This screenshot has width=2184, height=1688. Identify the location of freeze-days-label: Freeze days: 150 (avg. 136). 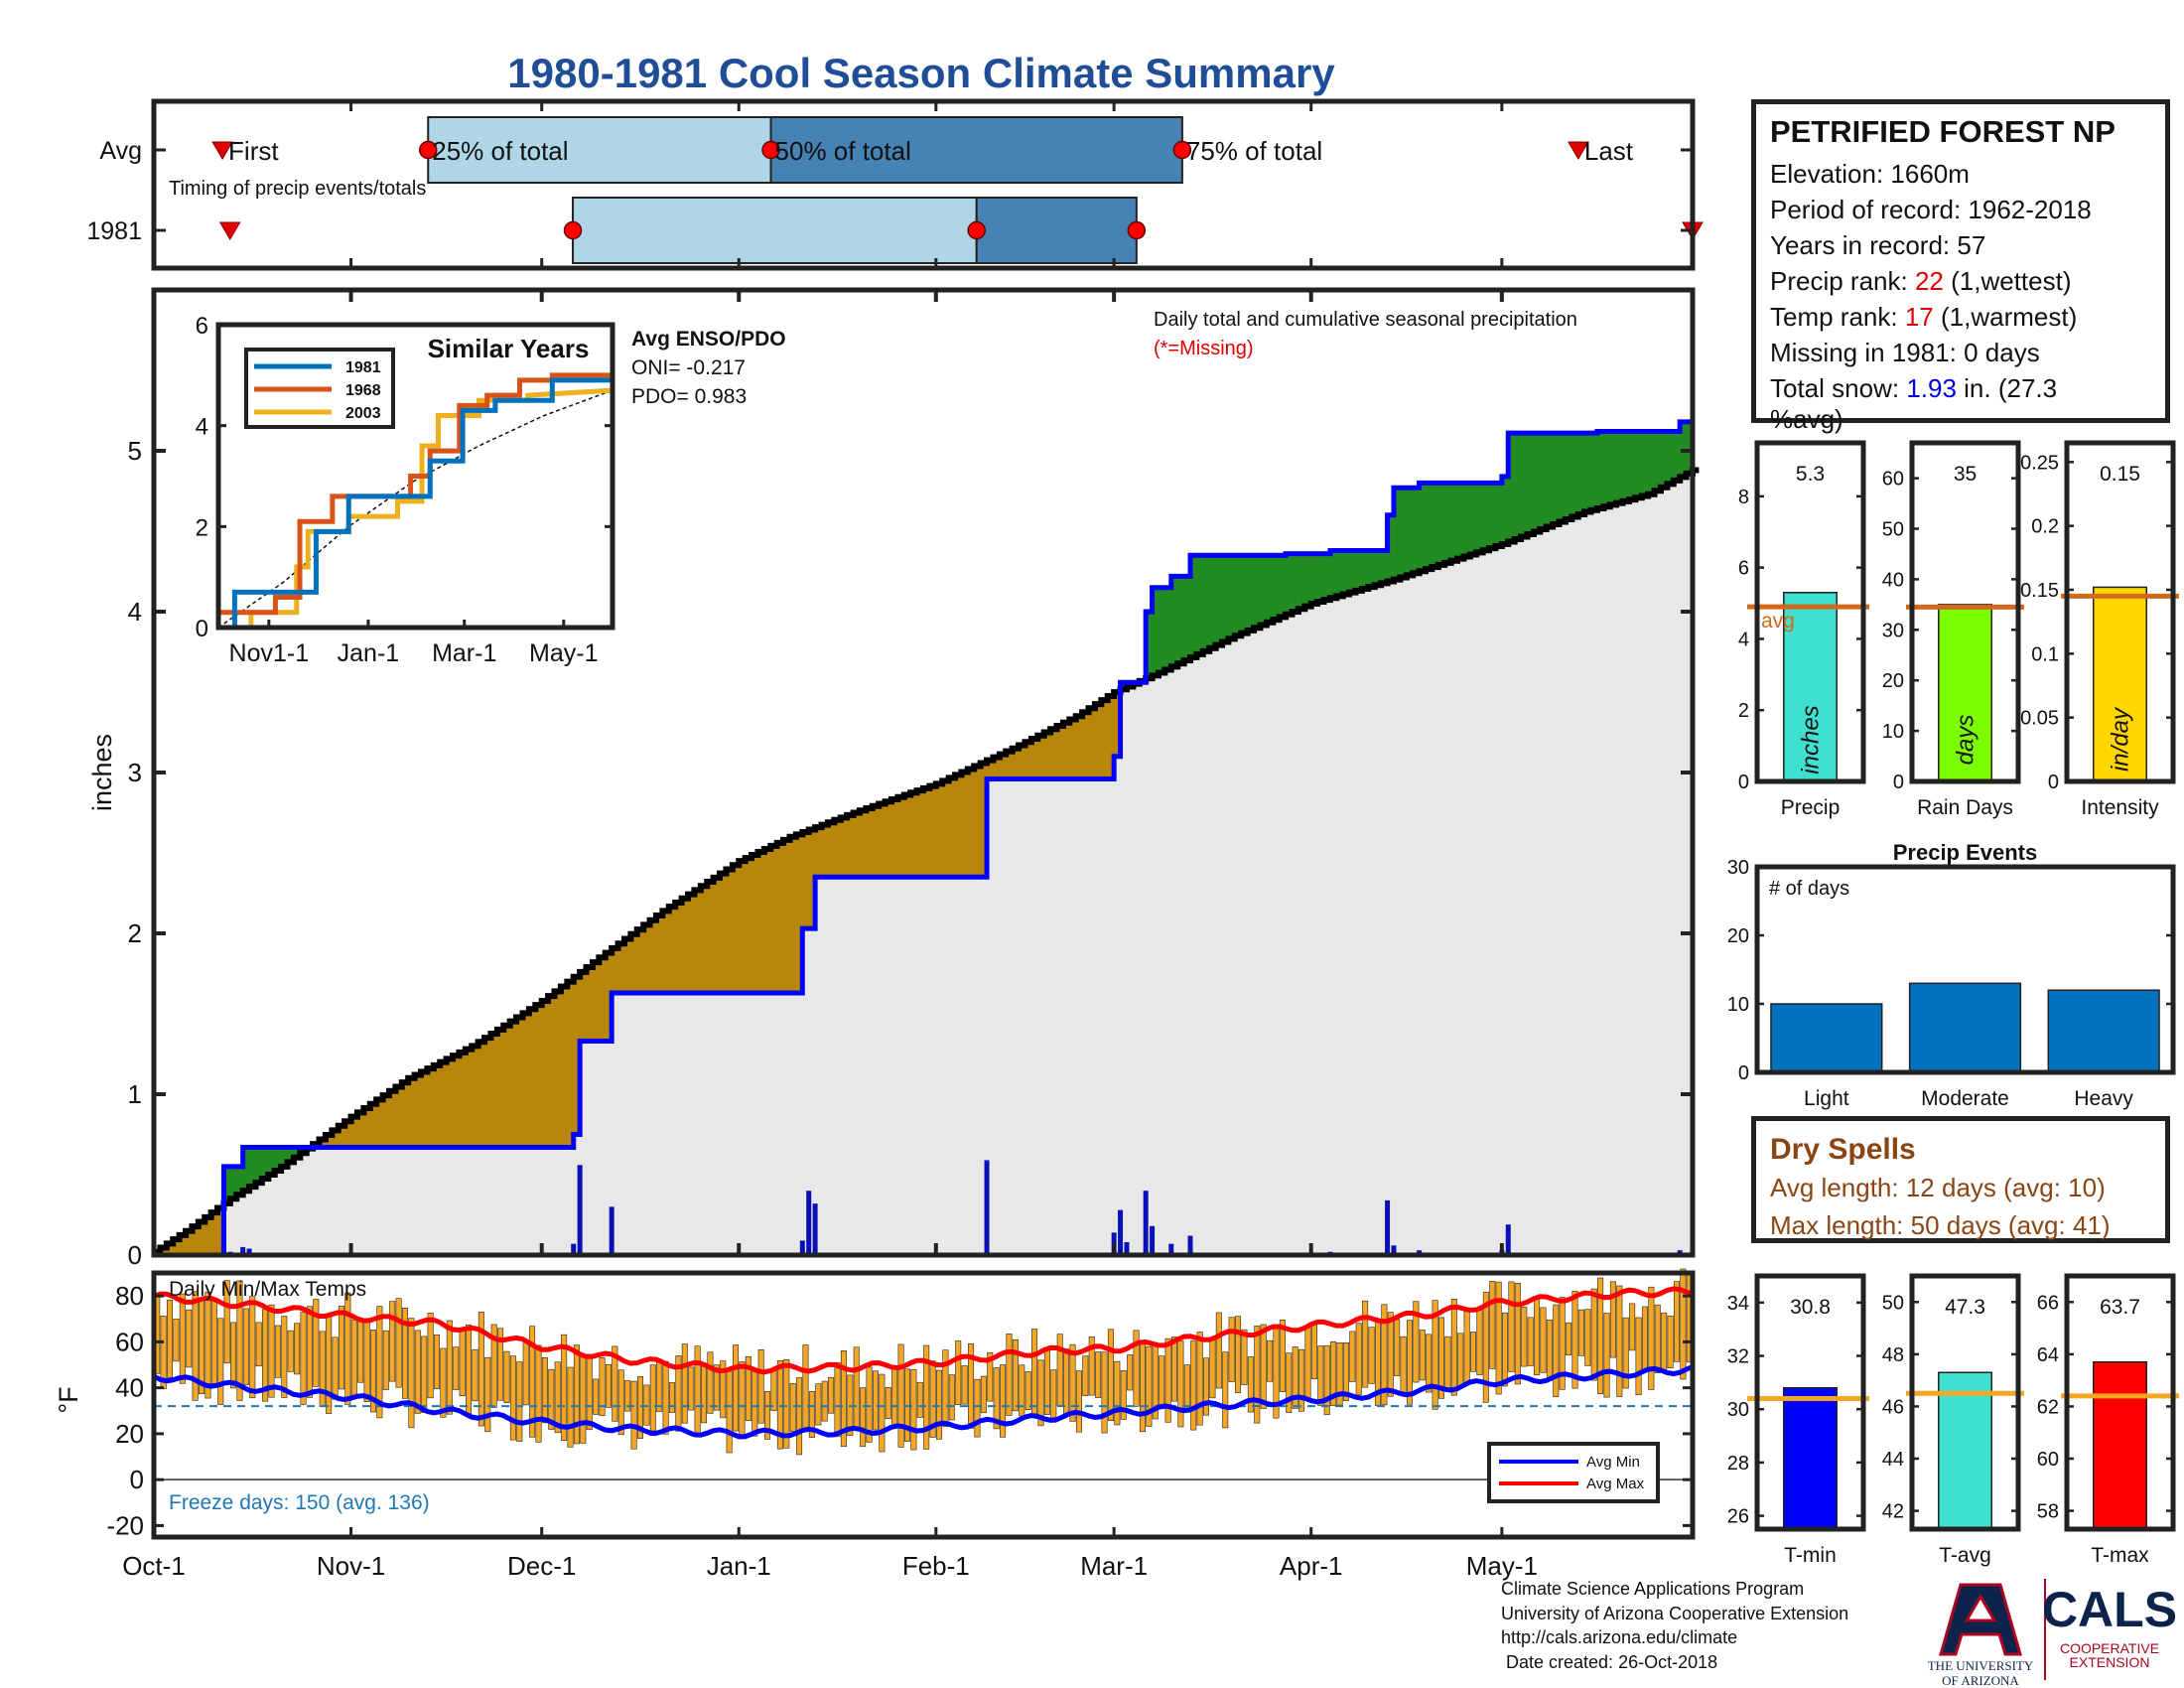
(299, 1502).